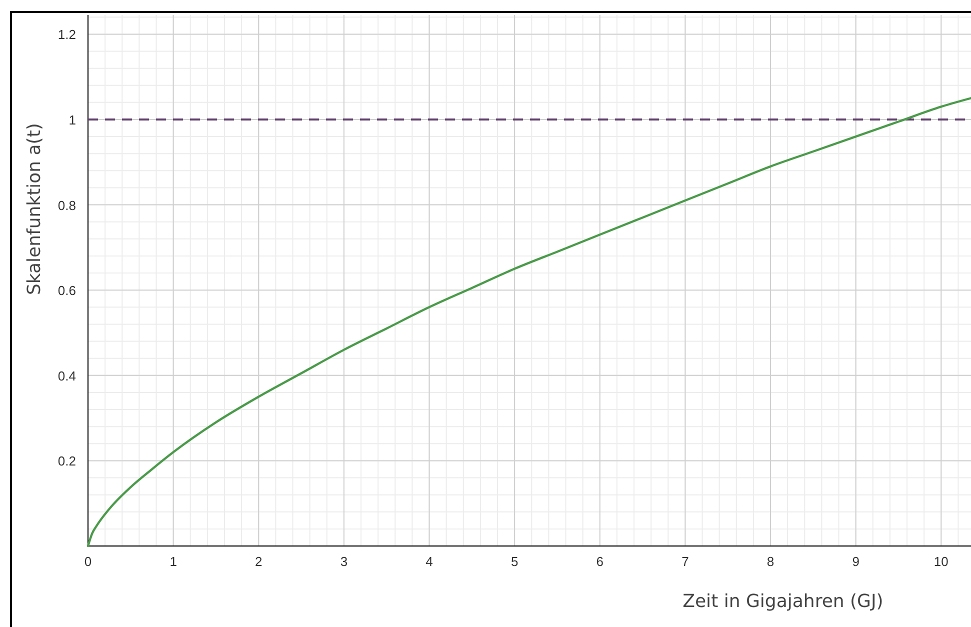  I want to click on x-tick-label: 2, so click(258, 561).